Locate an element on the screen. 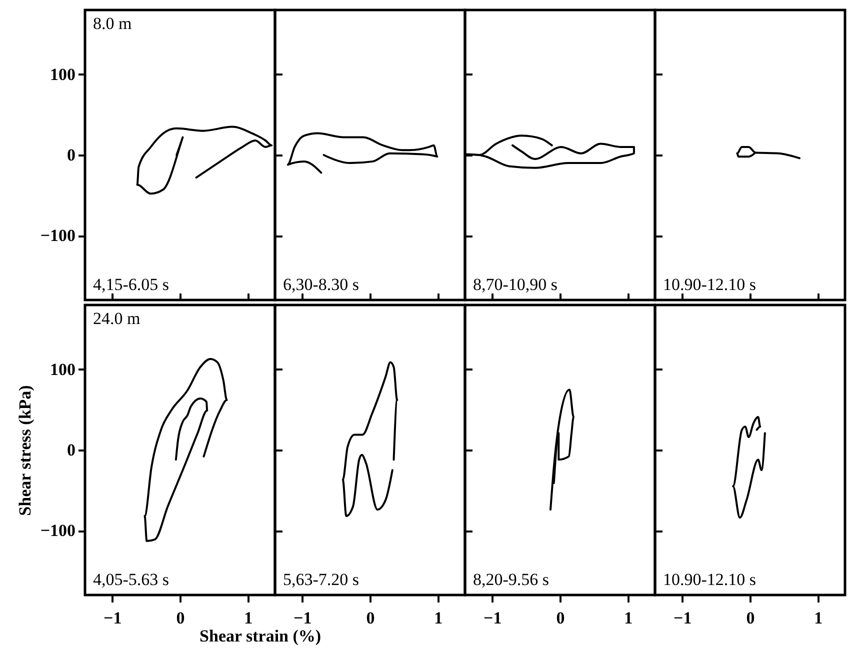  annotation: 4,15-6.05 s is located at coordinates (131, 284).